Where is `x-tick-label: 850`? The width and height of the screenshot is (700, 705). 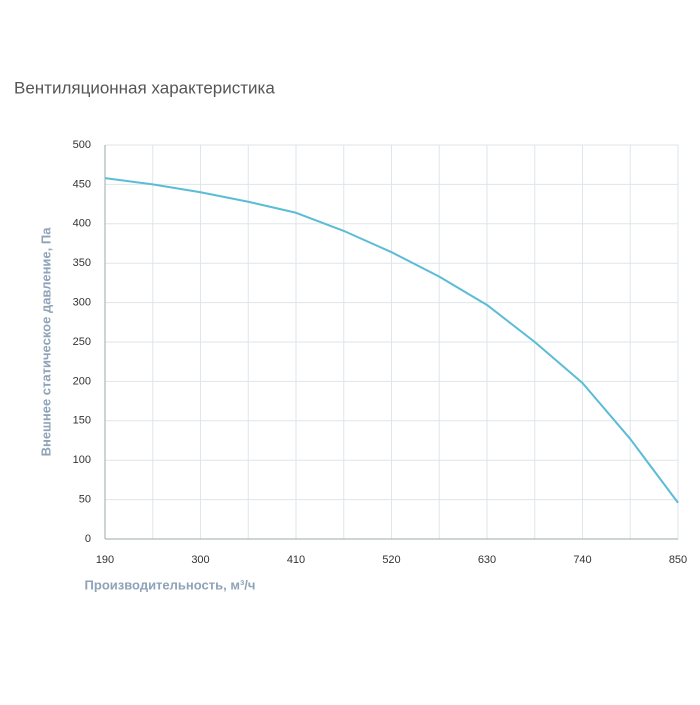
x-tick-label: 850 is located at coordinates (678, 560).